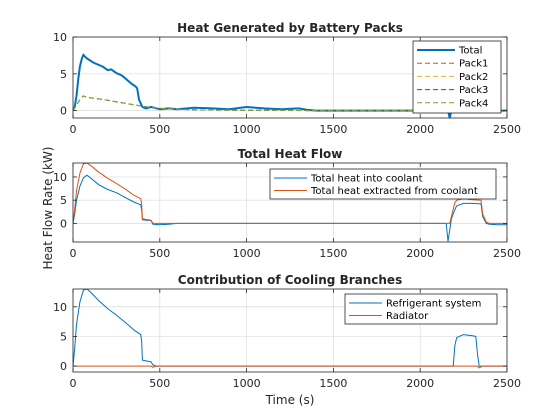 The image size is (560, 420). I want to click on chart-title: Total Heat Flow, so click(290, 154).